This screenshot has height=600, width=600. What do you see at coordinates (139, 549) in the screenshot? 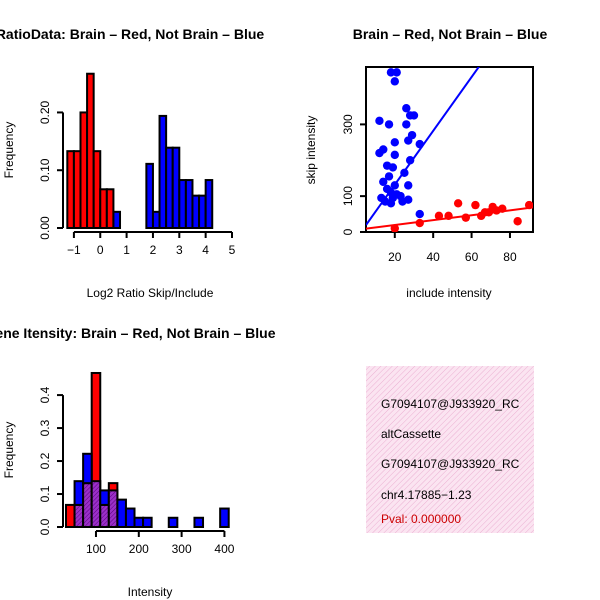
I see `intensity-x-tick-label: 200` at bounding box center [139, 549].